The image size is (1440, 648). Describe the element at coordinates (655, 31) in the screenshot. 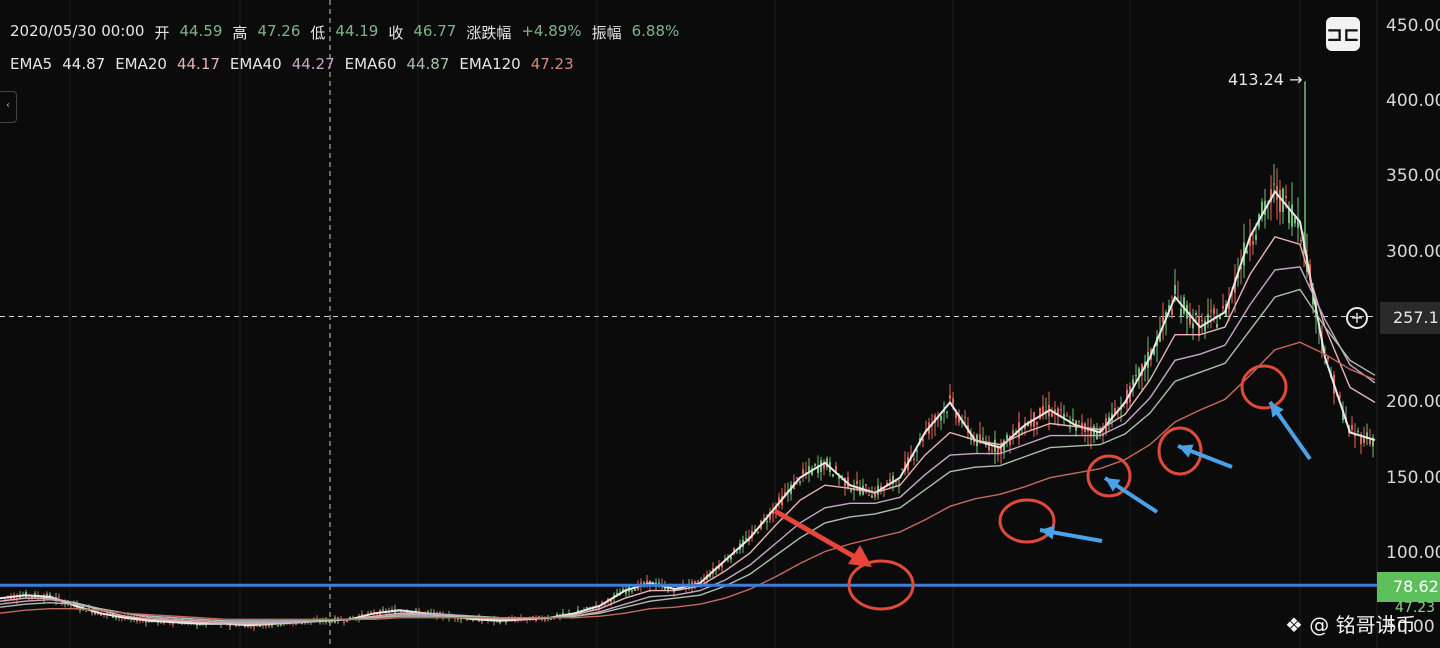

I see `amplitude-value: 6.88%` at that location.